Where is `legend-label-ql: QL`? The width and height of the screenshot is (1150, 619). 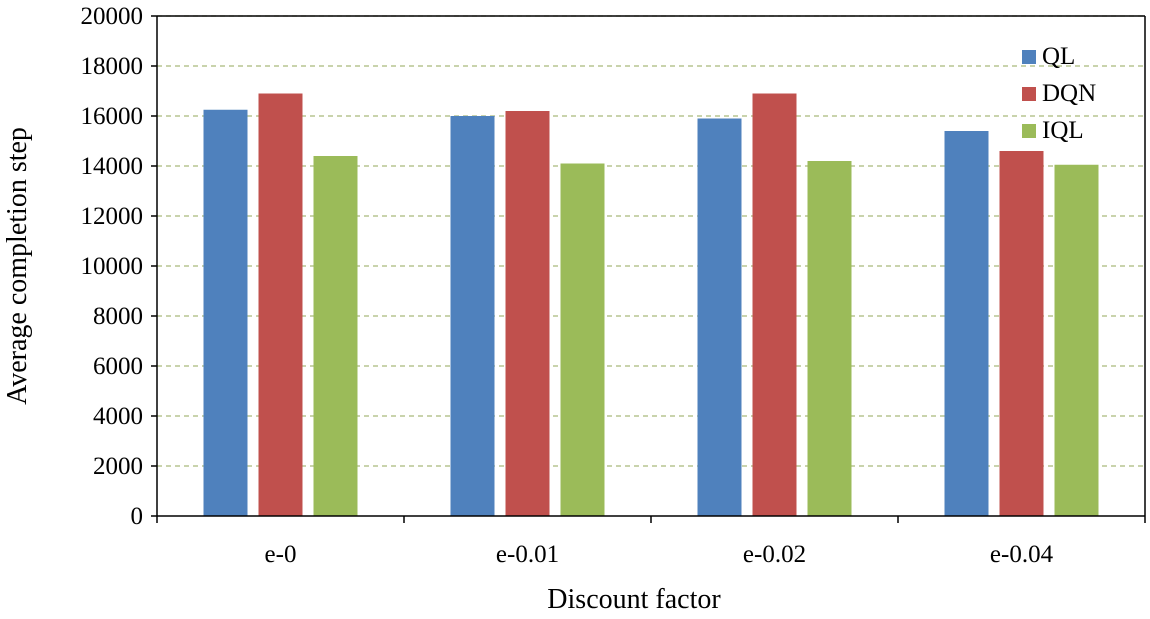 legend-label-ql: QL is located at coordinates (1058, 56).